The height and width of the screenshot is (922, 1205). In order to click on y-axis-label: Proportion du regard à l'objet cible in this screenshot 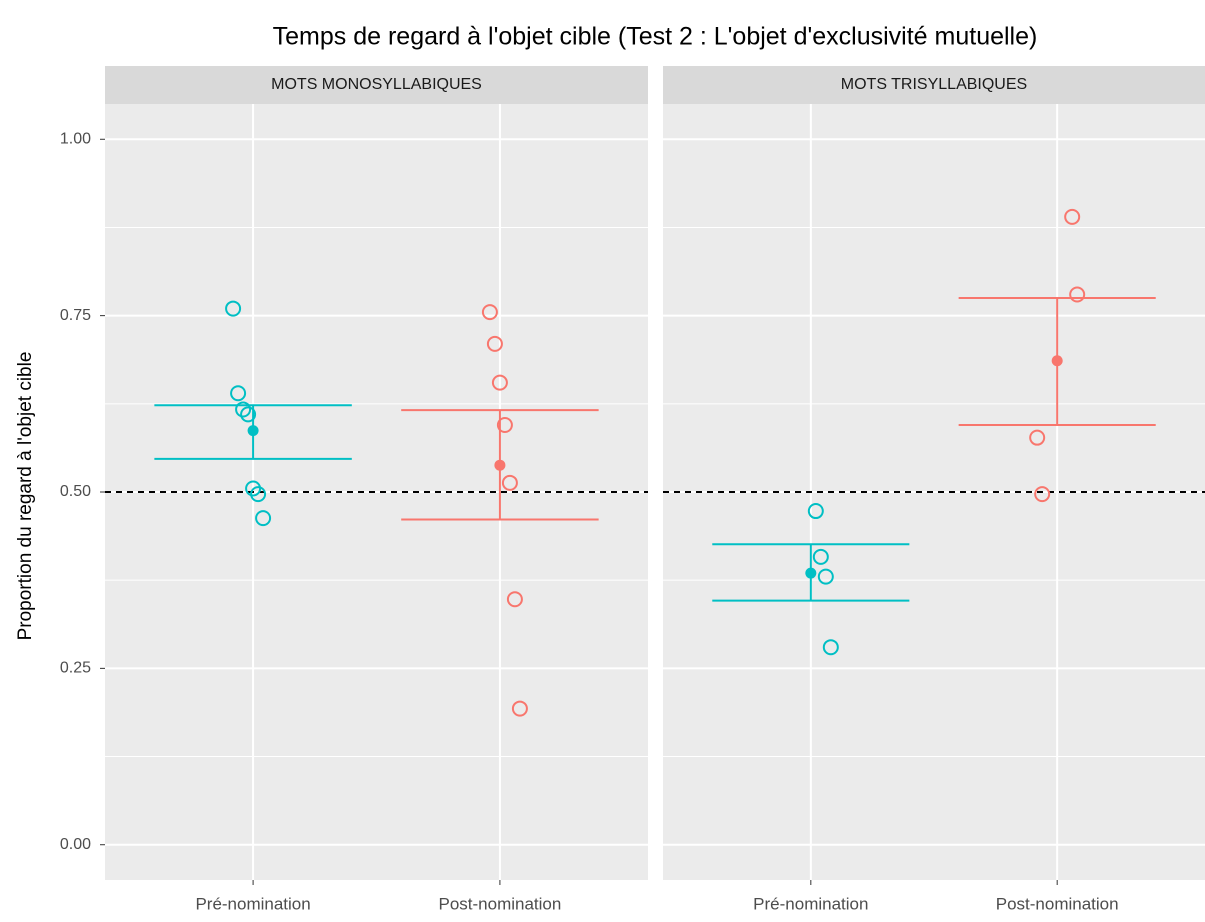, I will do `click(25, 496)`.